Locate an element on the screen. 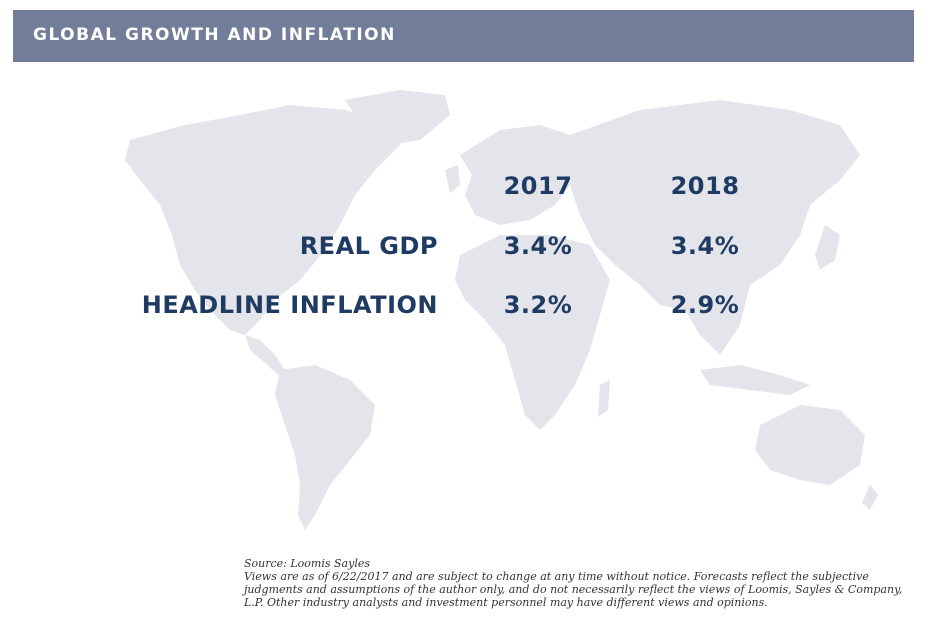  africa-shape is located at coordinates (532, 332).